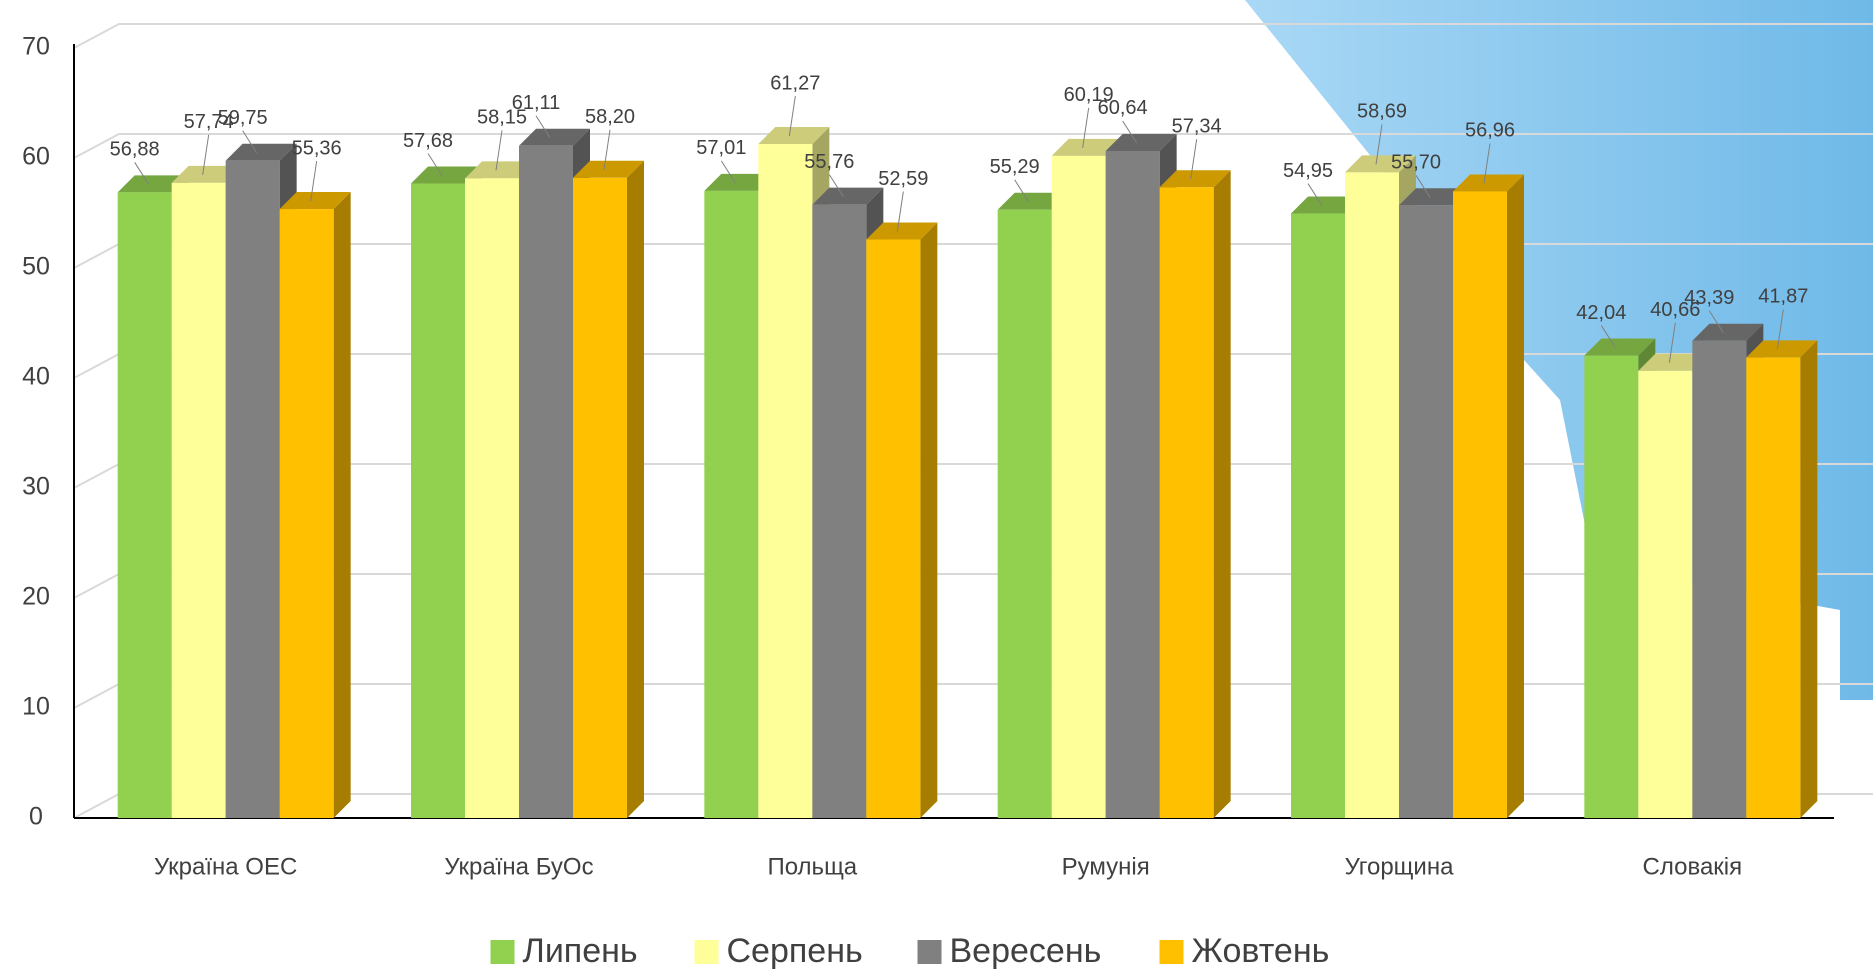  I want to click on y-tick-label: 60, so click(36, 157).